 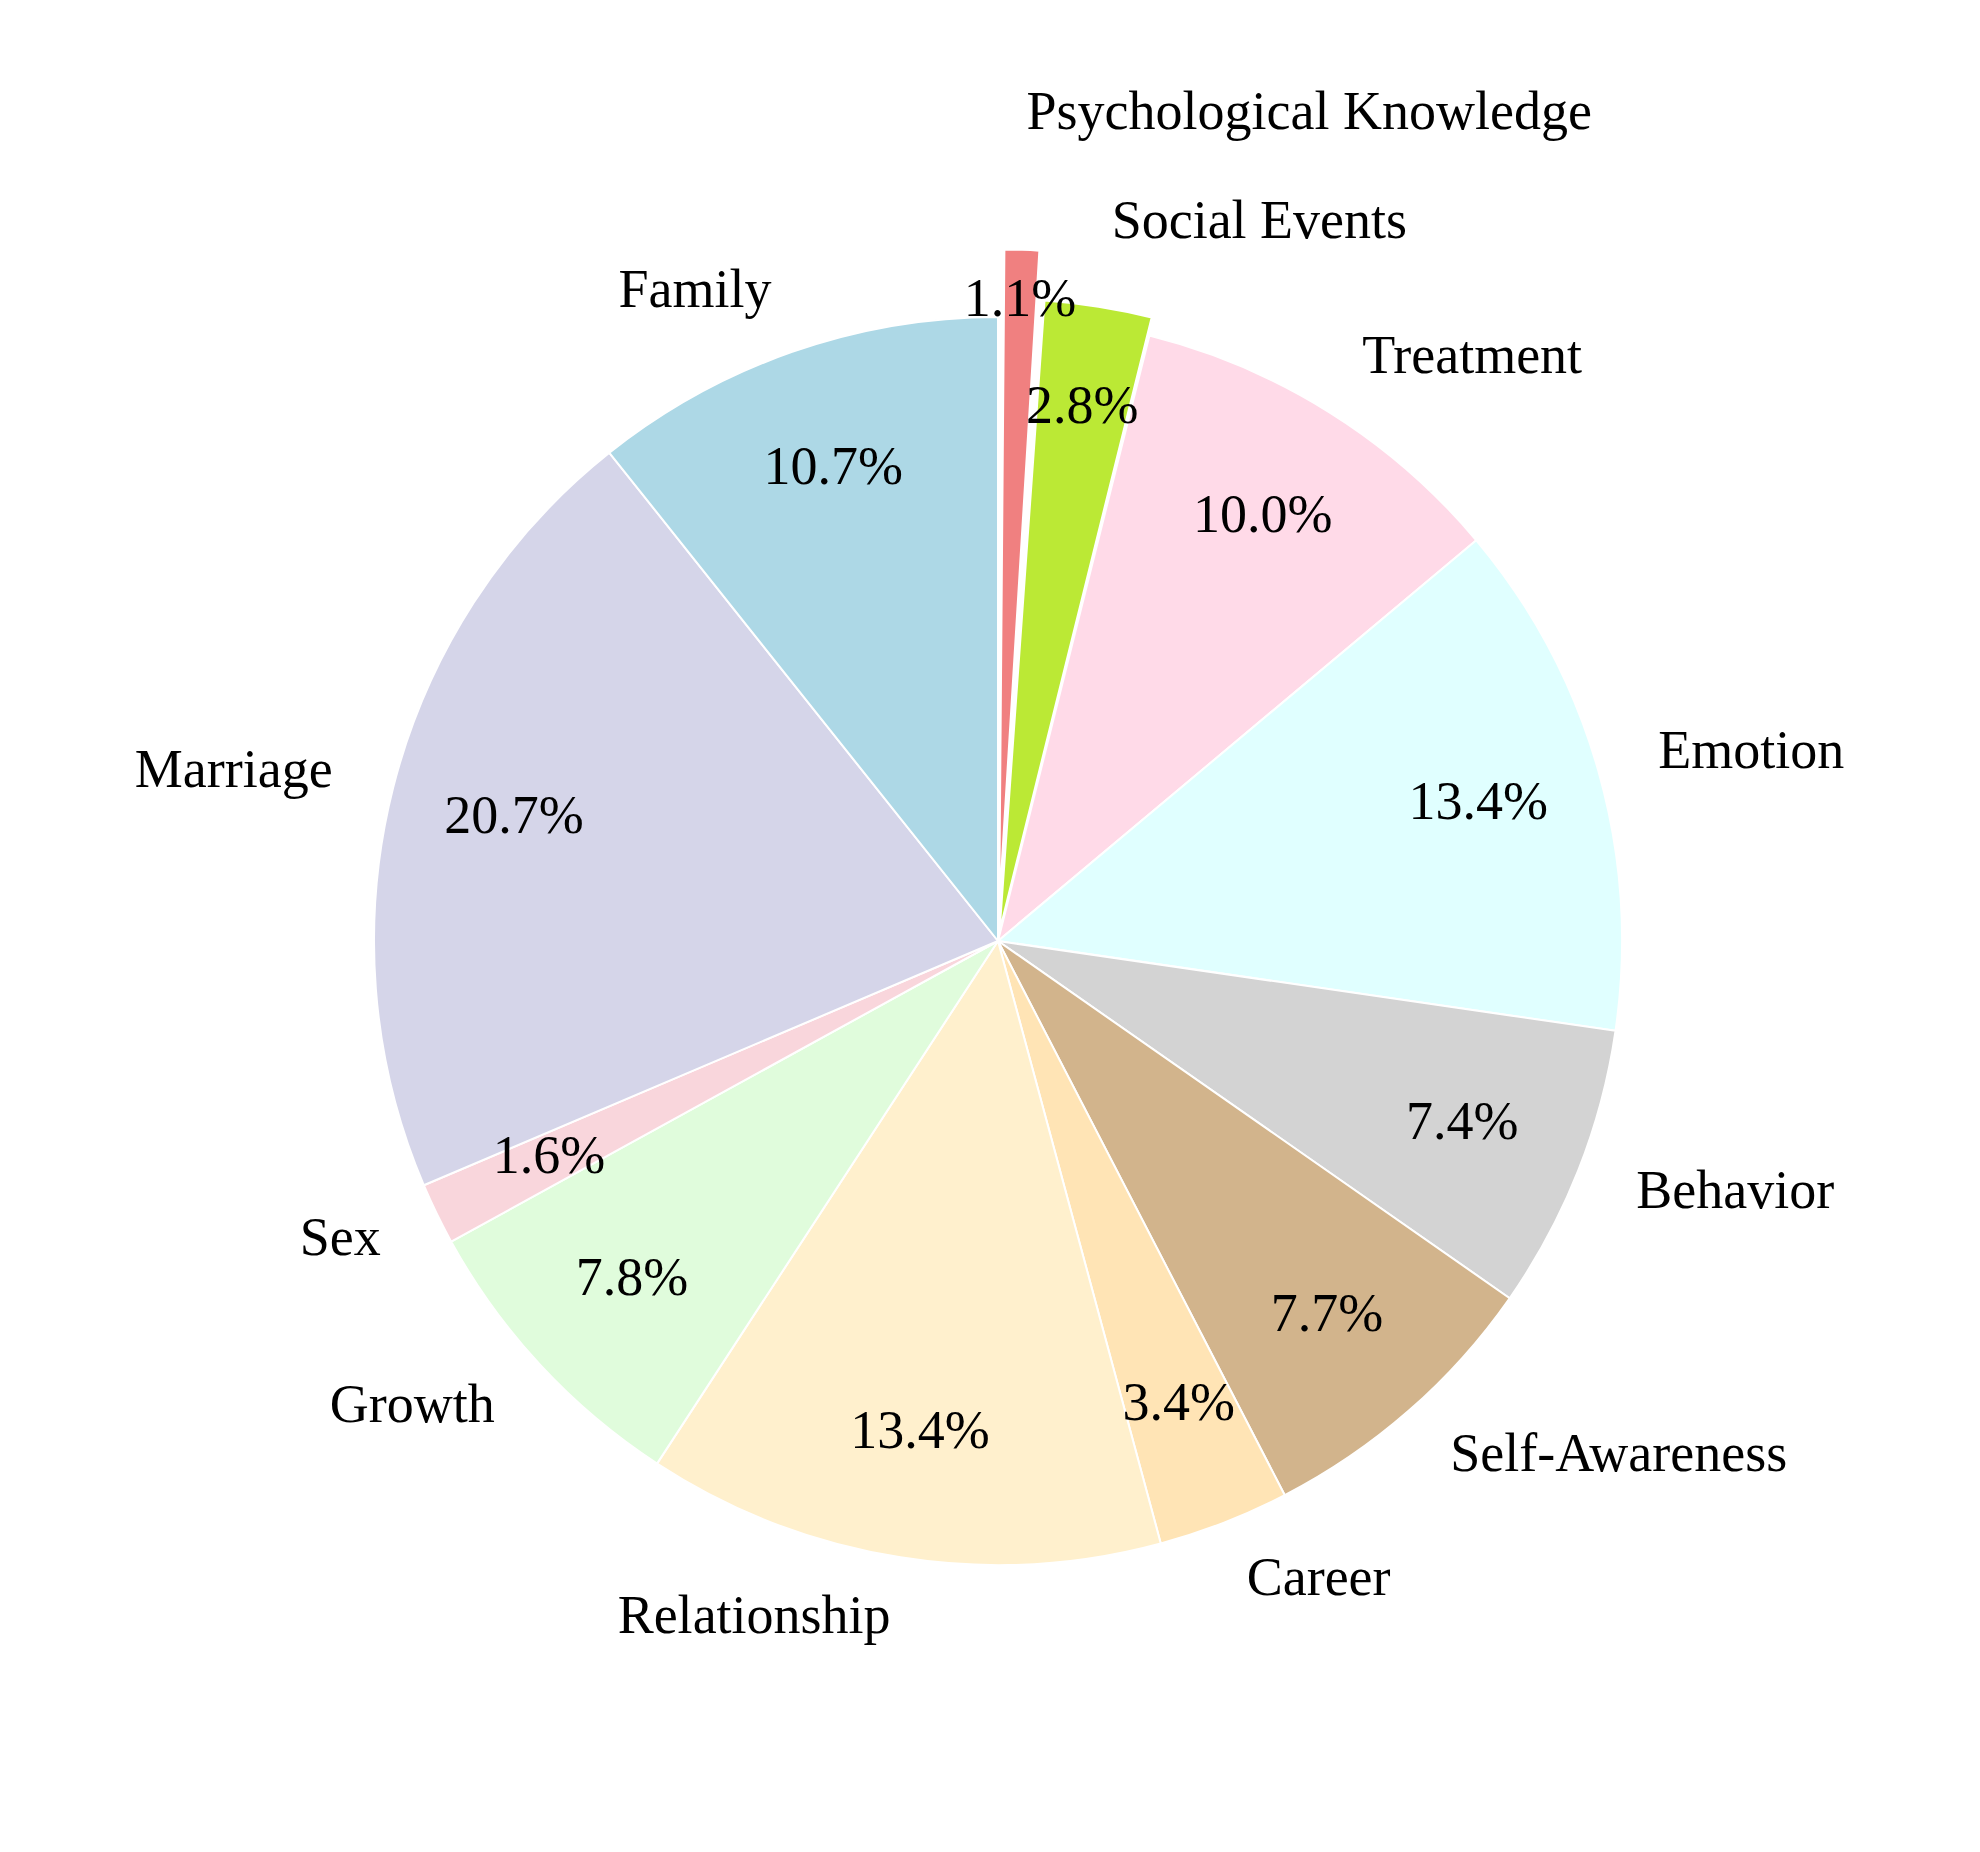 I want to click on data-label: 10.0%, so click(x=1263, y=514).